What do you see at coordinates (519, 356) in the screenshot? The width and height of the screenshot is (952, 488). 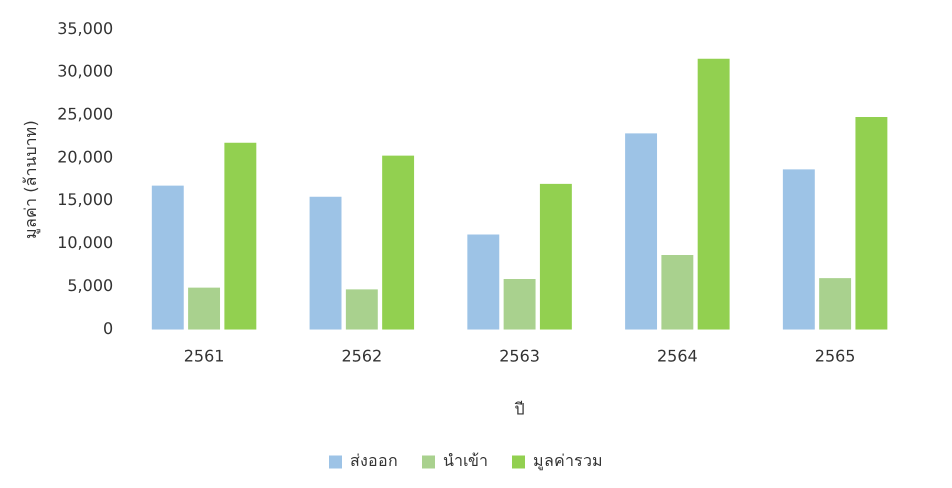 I see `x-tick-label: 2563` at bounding box center [519, 356].